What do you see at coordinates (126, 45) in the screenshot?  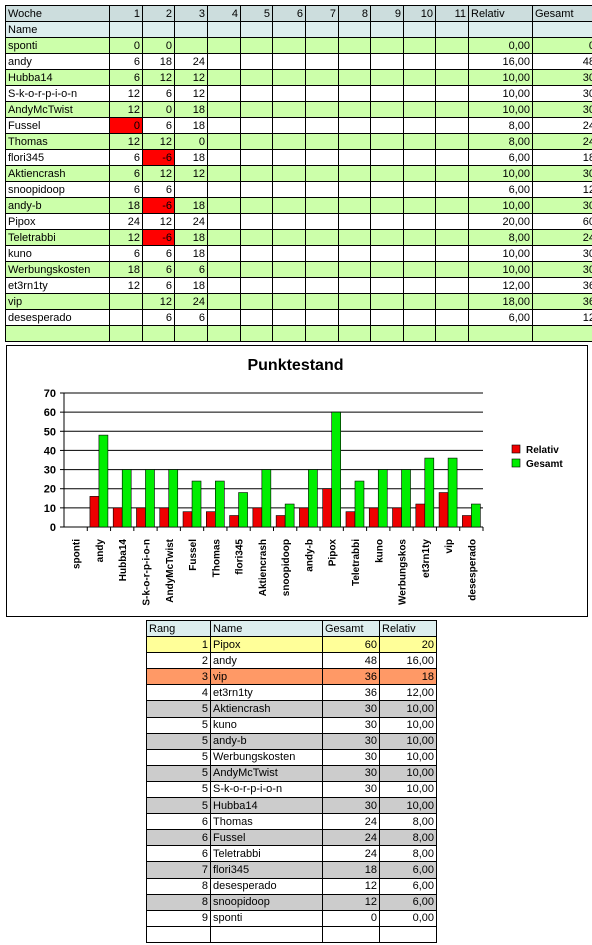 I see `week-score: 0` at bounding box center [126, 45].